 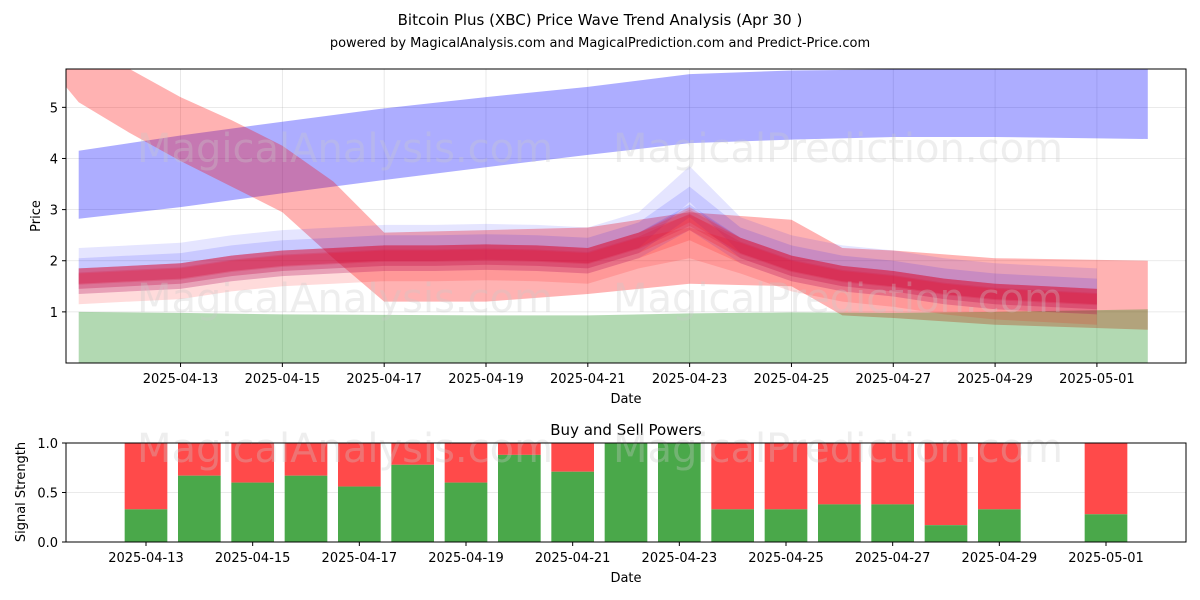 I want to click on price-x-tick-label: 2025-04-19, so click(x=486, y=379).